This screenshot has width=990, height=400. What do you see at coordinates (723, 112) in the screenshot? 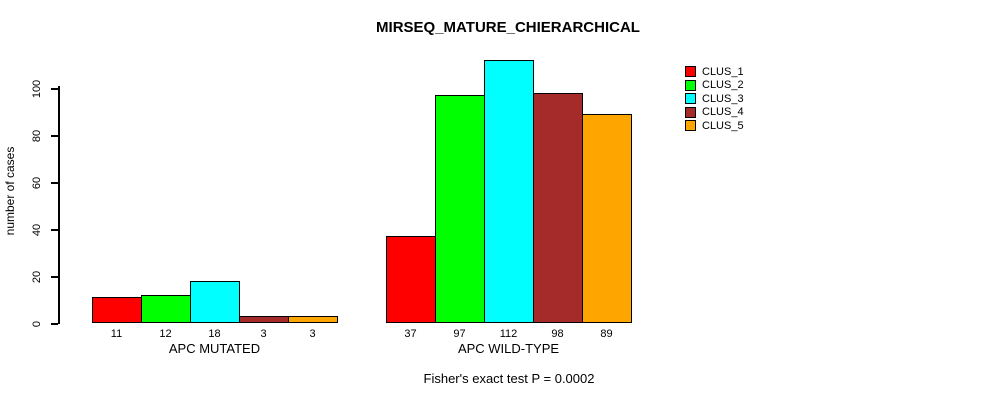
I see `legend-label: CLUS_4` at bounding box center [723, 112].